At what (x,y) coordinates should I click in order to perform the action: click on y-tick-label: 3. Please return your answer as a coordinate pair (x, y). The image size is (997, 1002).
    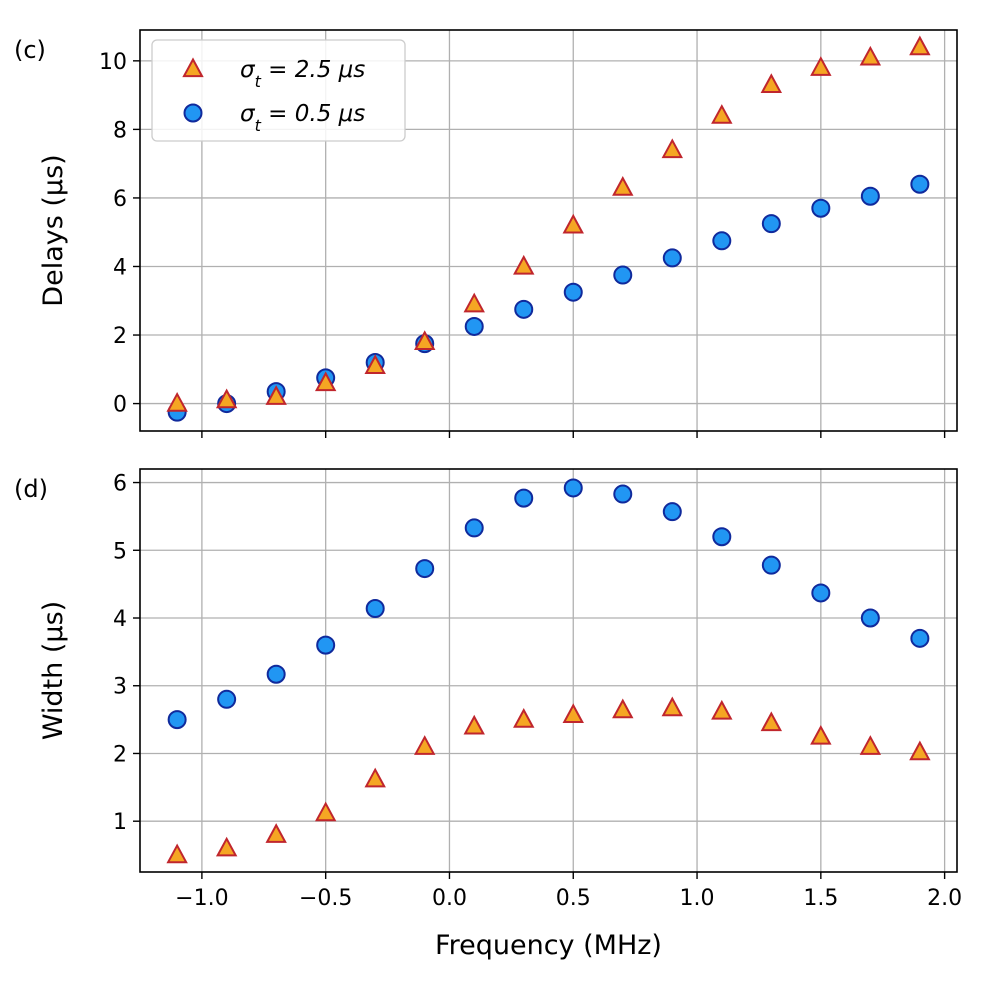
    Looking at the image, I should click on (120, 687).